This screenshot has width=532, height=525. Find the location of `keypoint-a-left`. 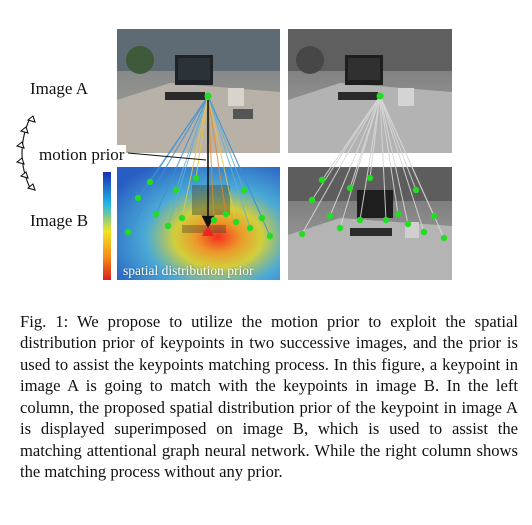

keypoint-a-left is located at coordinates (208, 96).